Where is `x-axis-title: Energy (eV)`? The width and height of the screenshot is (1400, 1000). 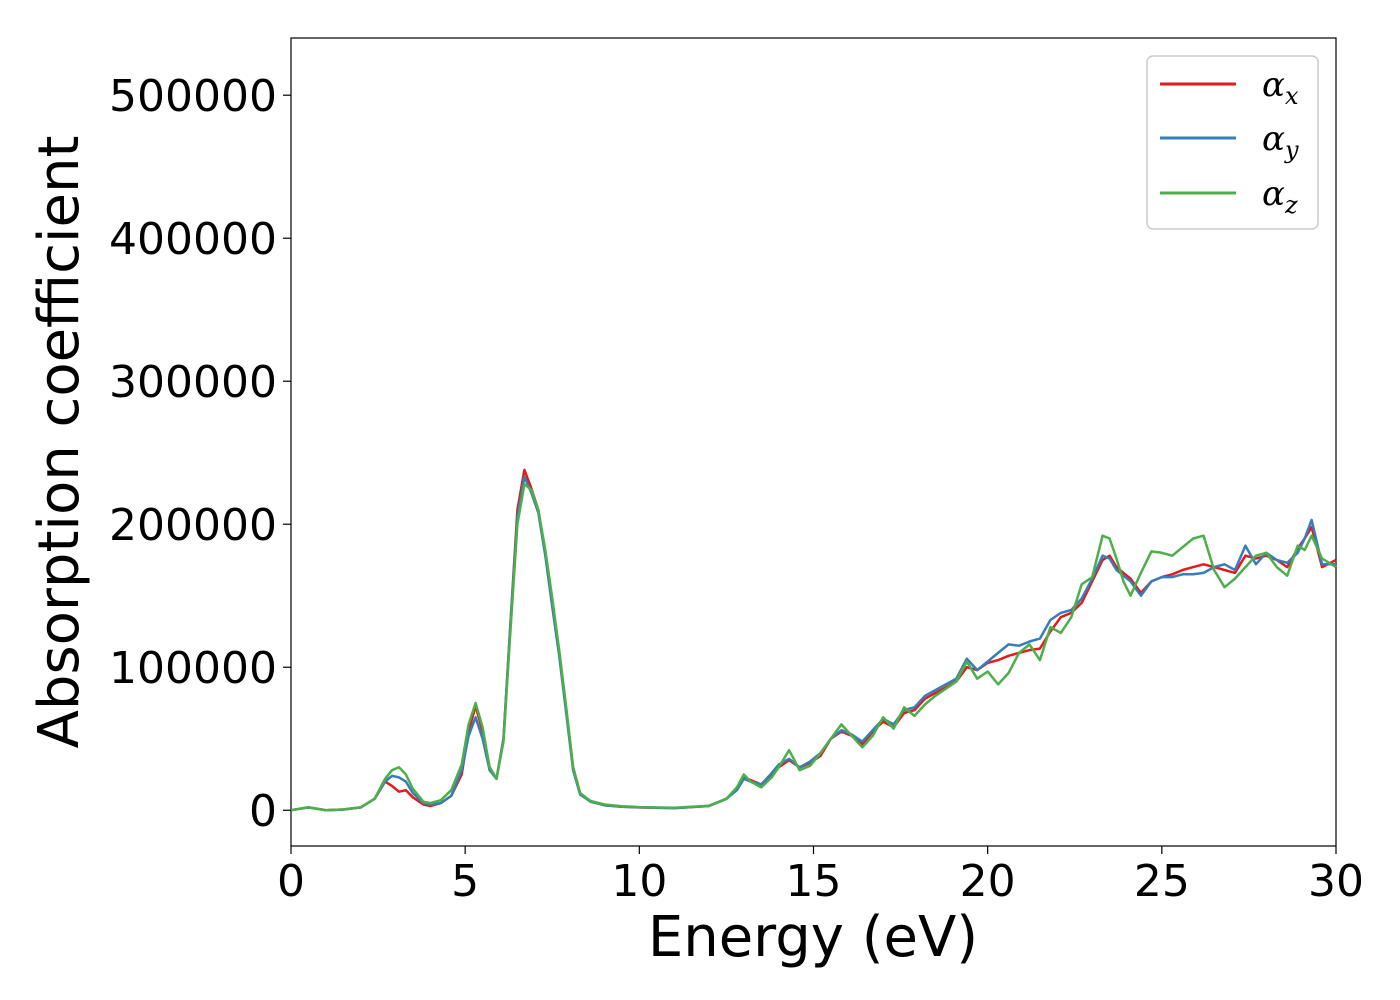 x-axis-title: Energy (eV) is located at coordinates (813, 937).